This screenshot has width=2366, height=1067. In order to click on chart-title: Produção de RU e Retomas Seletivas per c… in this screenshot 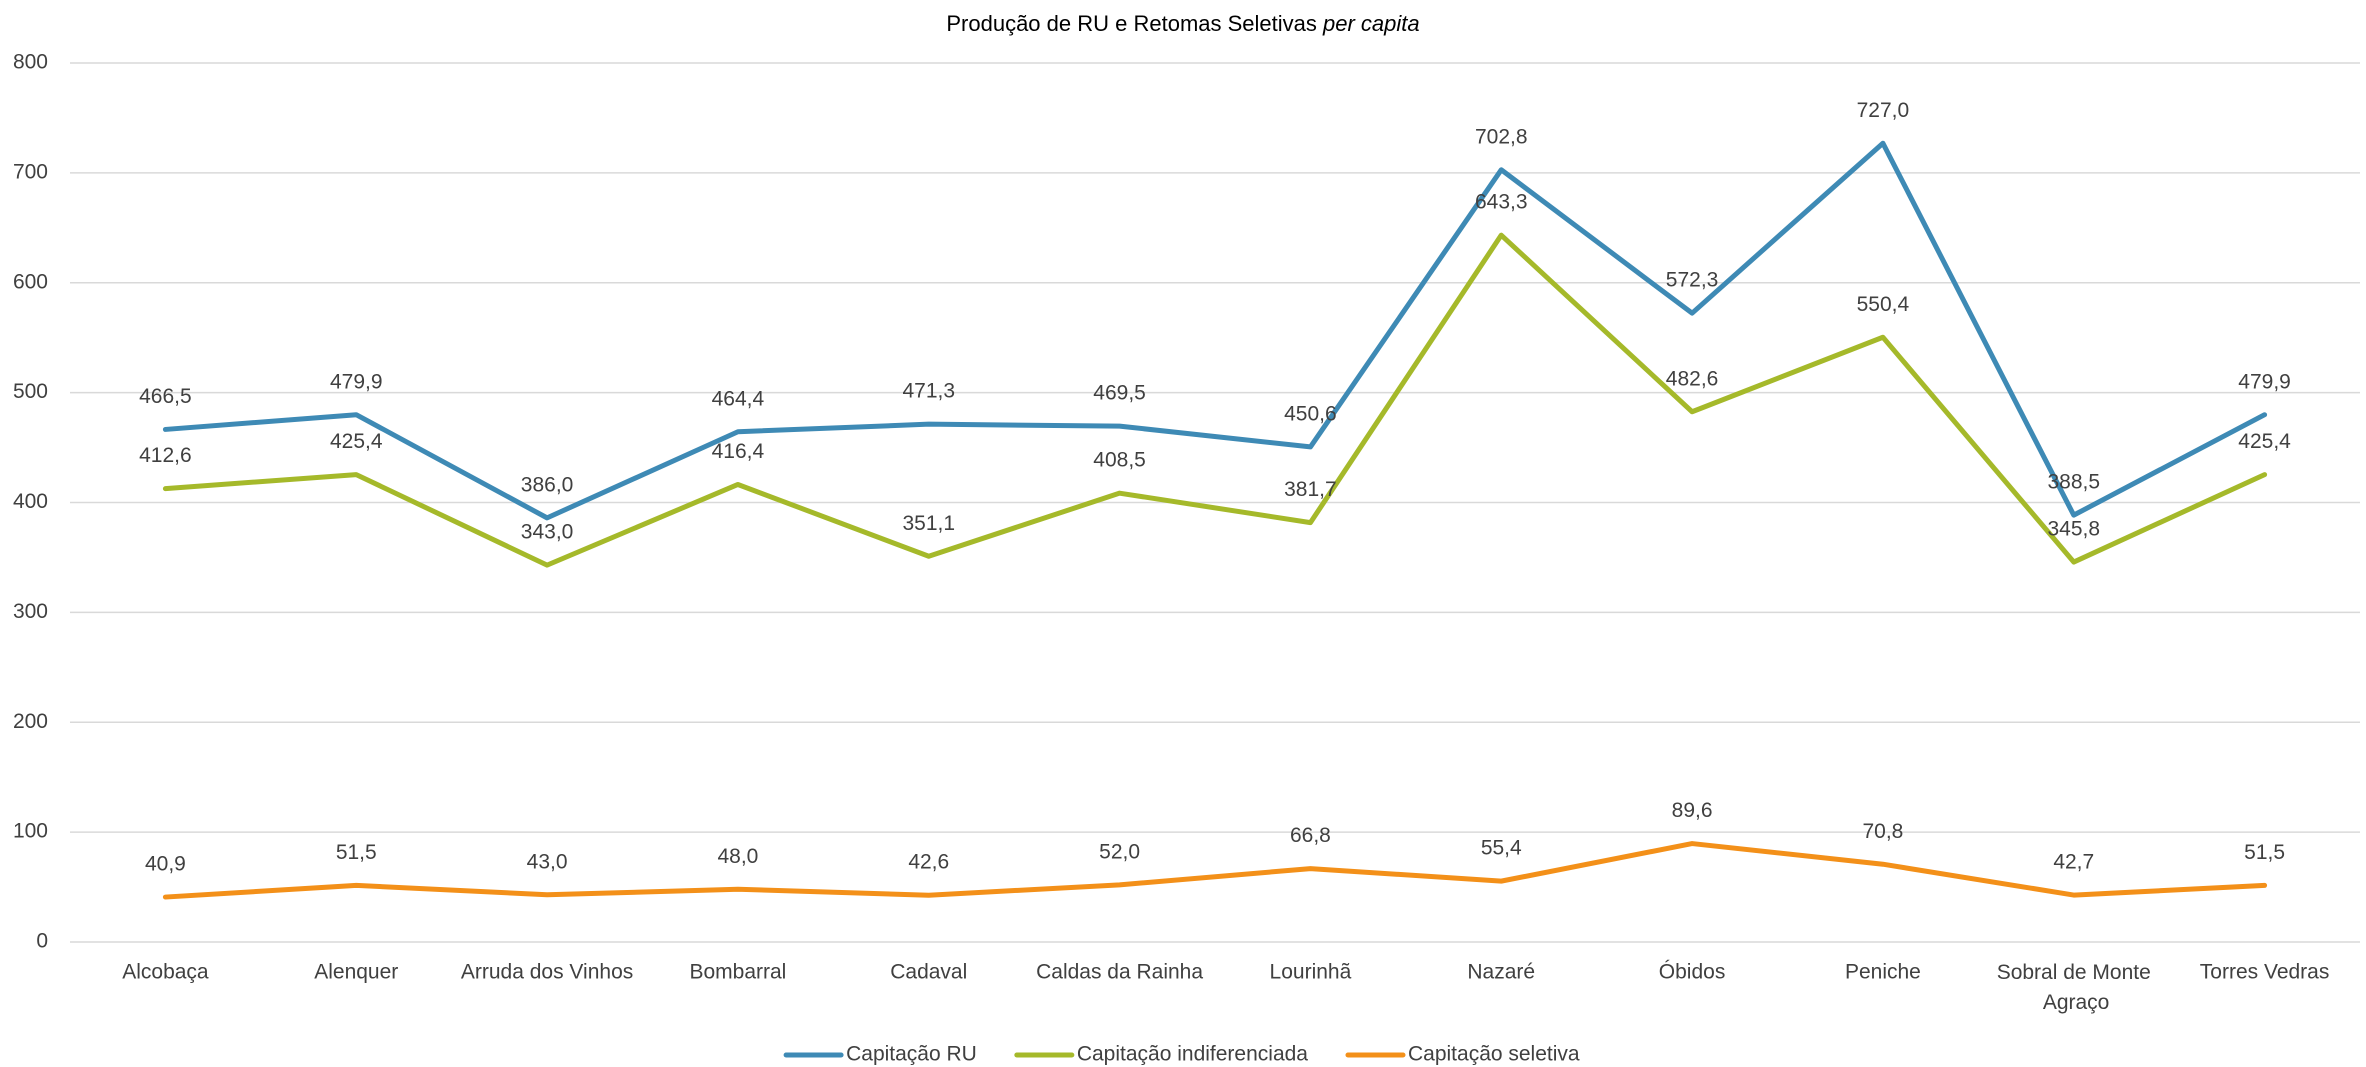, I will do `click(1182, 23)`.